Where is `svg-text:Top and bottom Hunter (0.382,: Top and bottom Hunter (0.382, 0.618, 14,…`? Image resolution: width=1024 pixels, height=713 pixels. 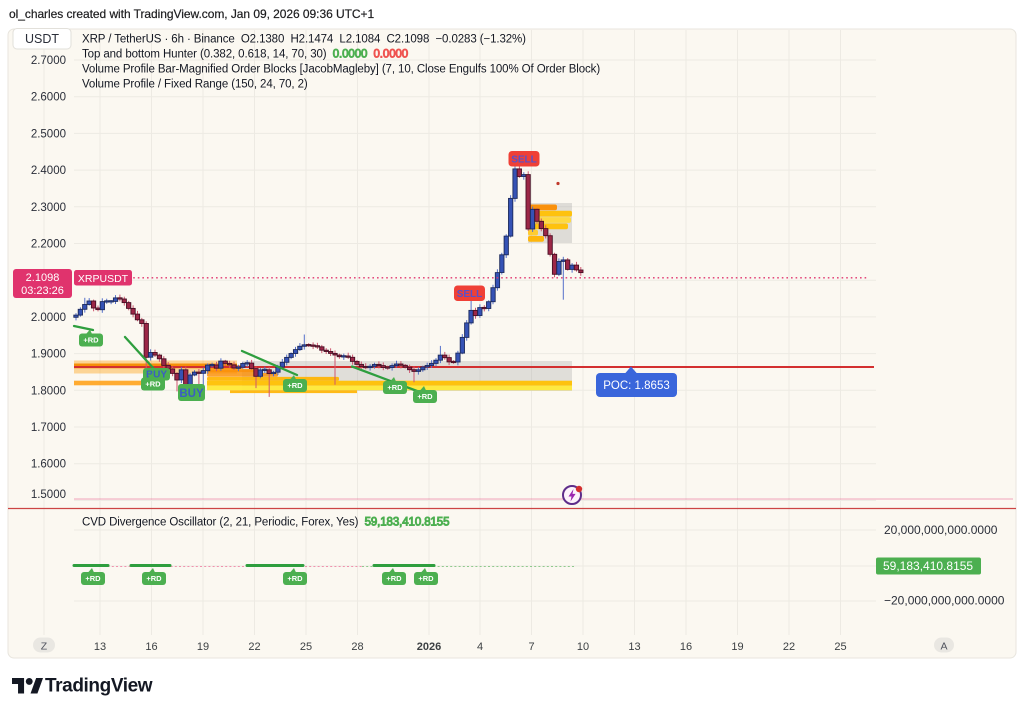 svg-text:Top and bottom Hunter (0.382,: Top and bottom Hunter (0.382, 0.618, 14,… is located at coordinates (245, 55).